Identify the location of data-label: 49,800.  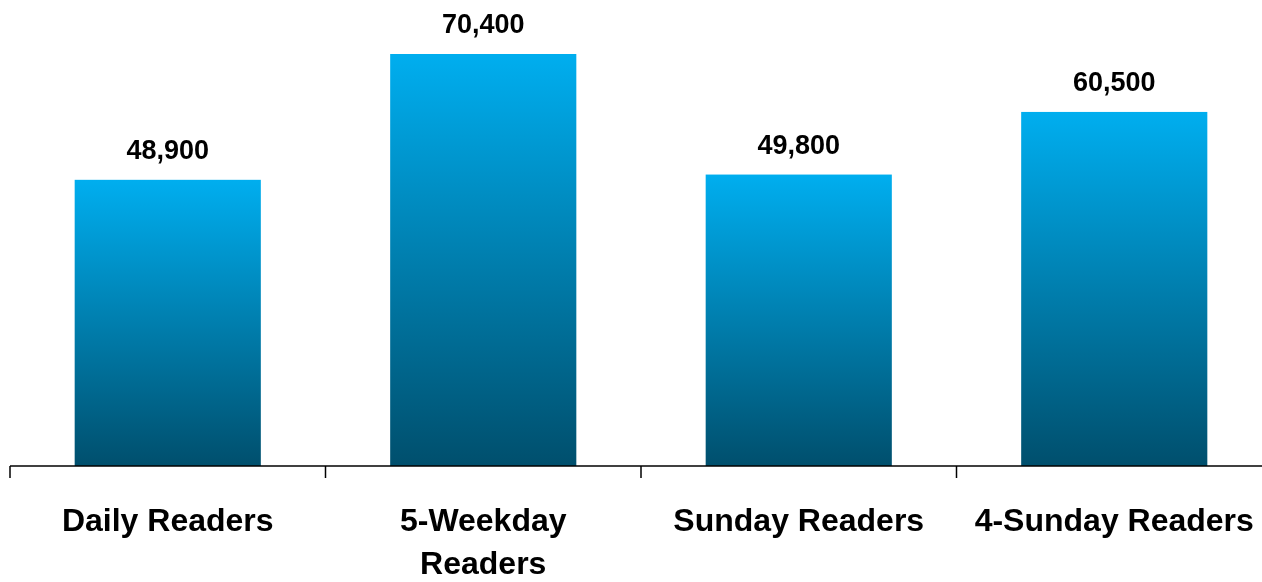
(799, 144).